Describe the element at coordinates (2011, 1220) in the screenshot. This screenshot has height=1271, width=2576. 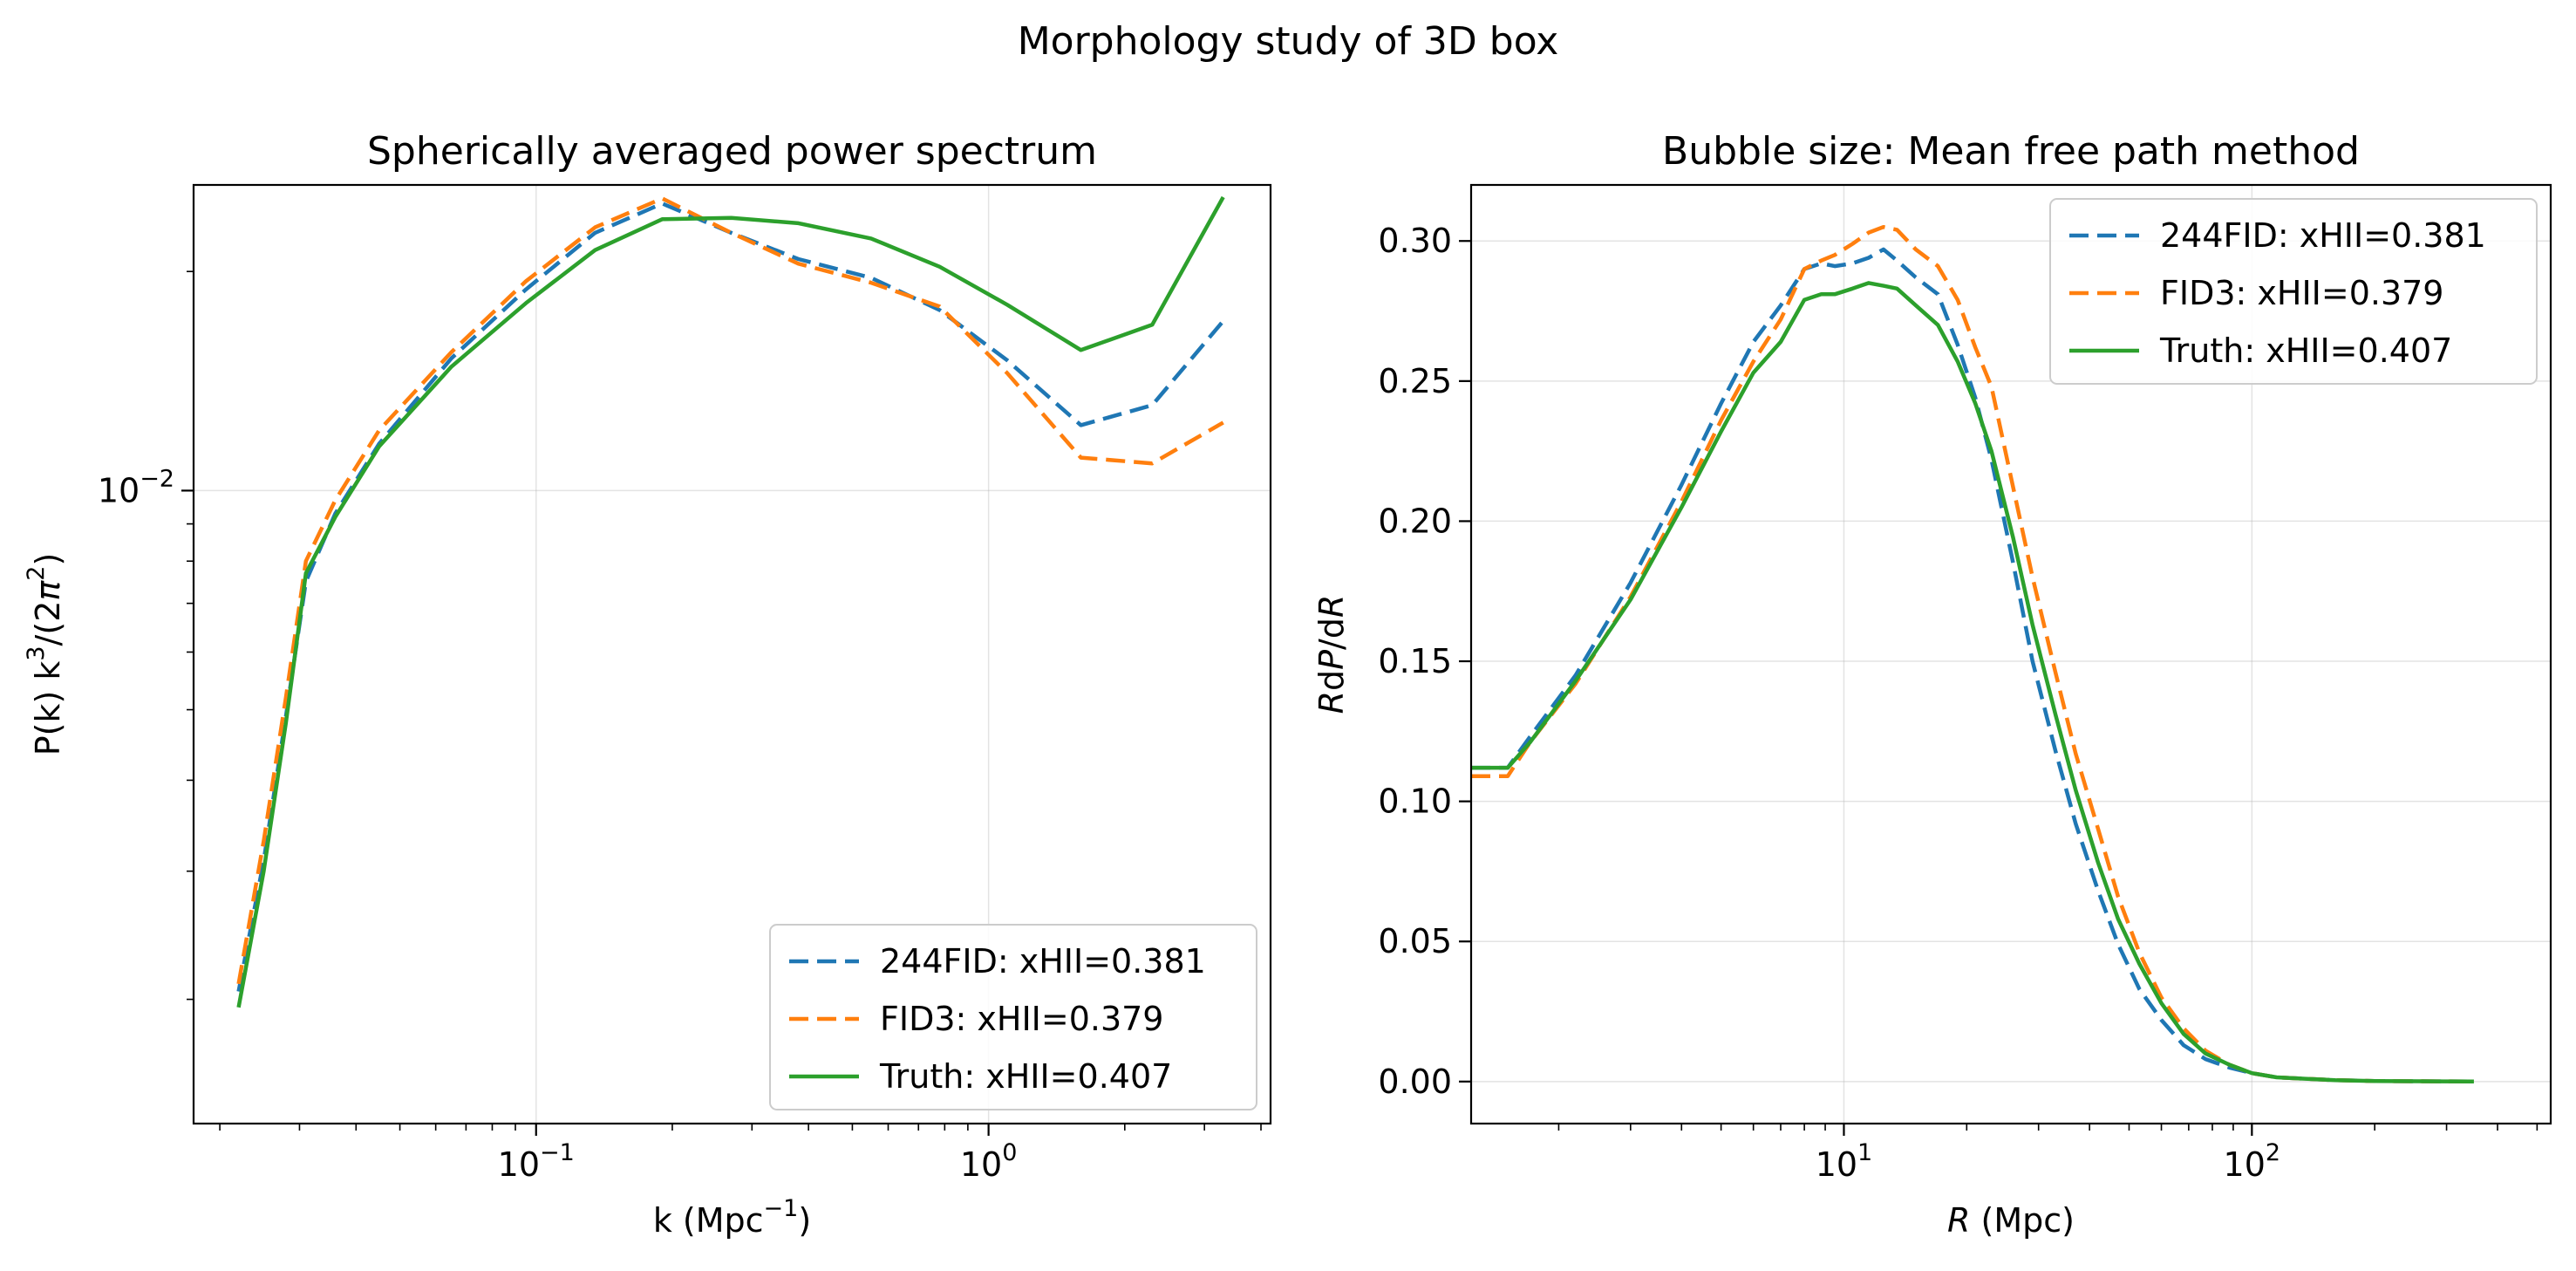
I see `x-axis-label-r: R (Mpc)` at that location.